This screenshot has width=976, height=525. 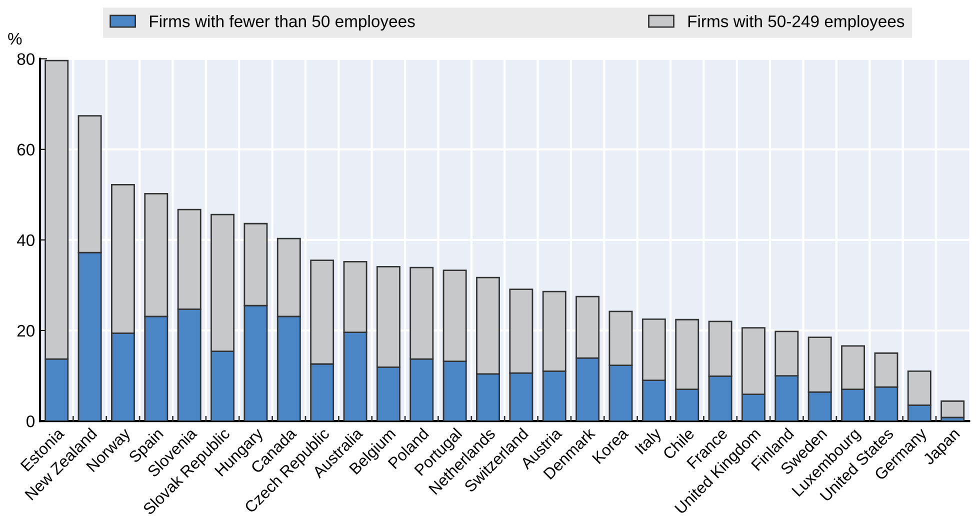 I want to click on x-tick-label: Italy, so click(x=649, y=441).